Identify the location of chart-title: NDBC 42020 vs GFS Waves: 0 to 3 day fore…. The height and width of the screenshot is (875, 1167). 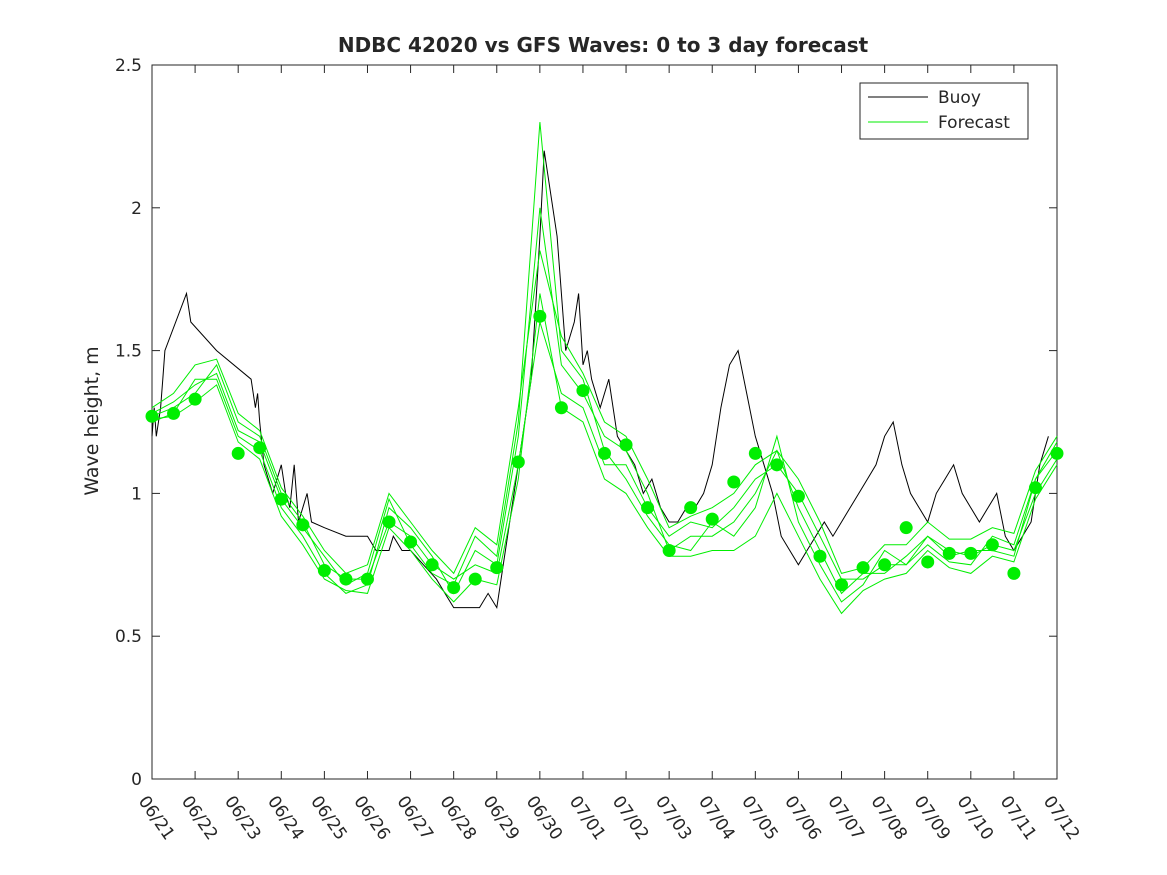
(603, 45).